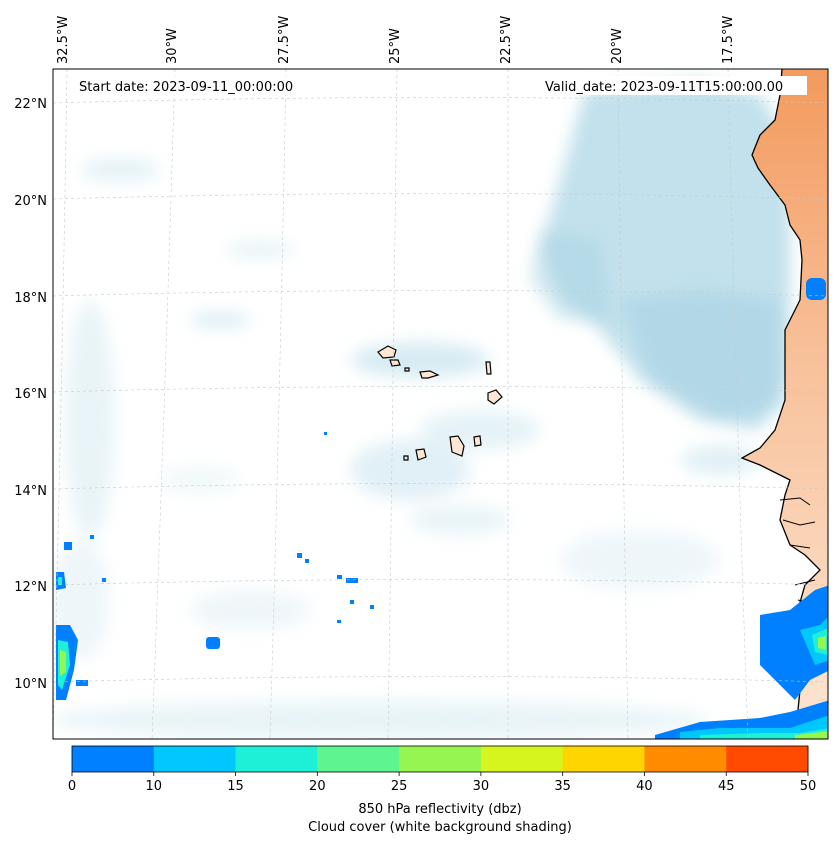 This screenshot has width=837, height=843. Describe the element at coordinates (440, 827) in the screenshot. I see `colorbar-sublabel: Cloud cover (white background shading)` at that location.